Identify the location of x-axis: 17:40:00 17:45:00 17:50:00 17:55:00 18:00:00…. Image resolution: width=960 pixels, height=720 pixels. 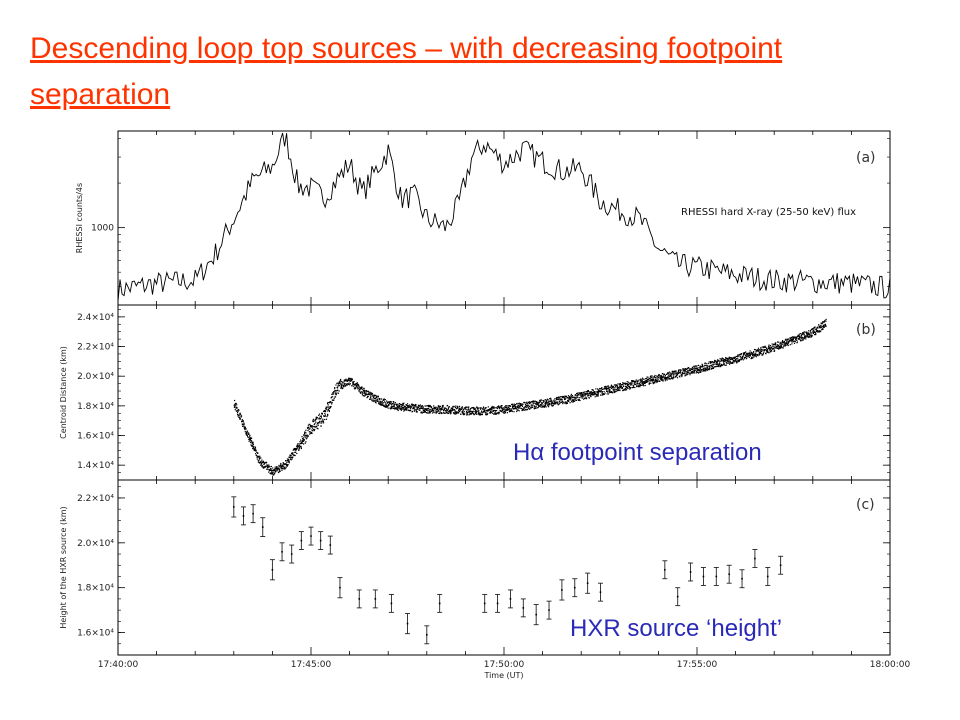
(504, 670).